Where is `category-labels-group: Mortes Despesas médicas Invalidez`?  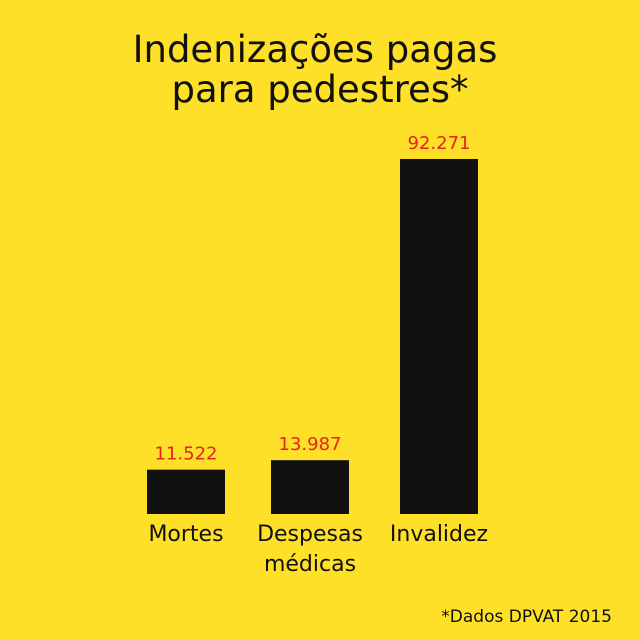
category-labels-group: Mortes Despesas médicas Invalidez is located at coordinates (318, 549).